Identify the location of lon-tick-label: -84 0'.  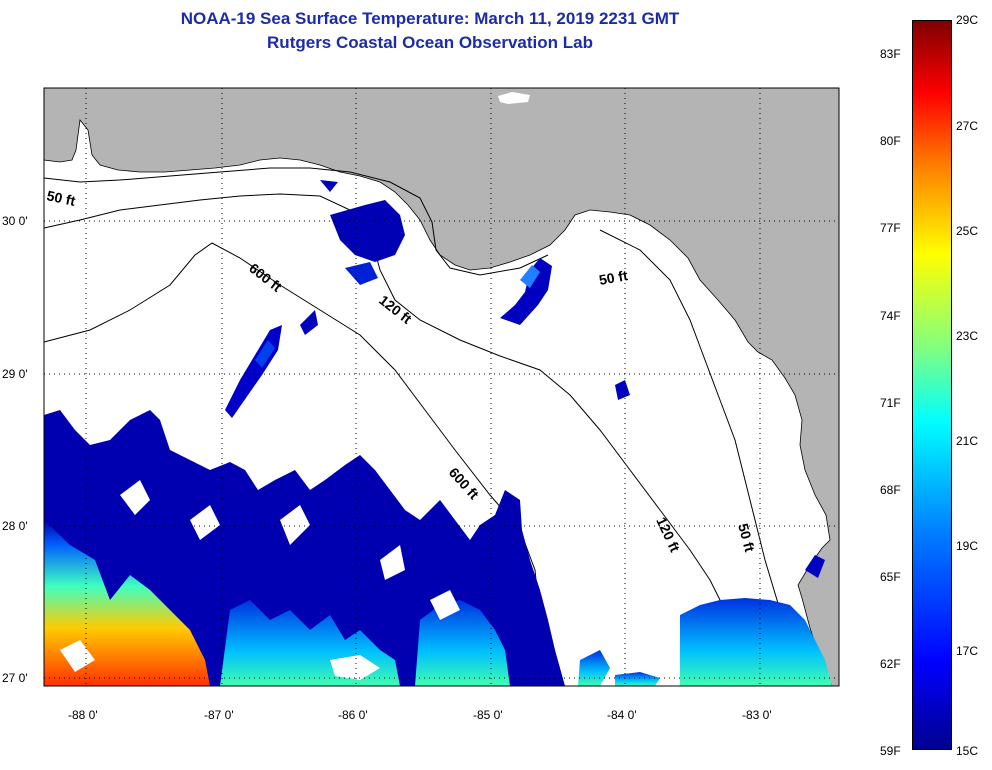
(622, 715).